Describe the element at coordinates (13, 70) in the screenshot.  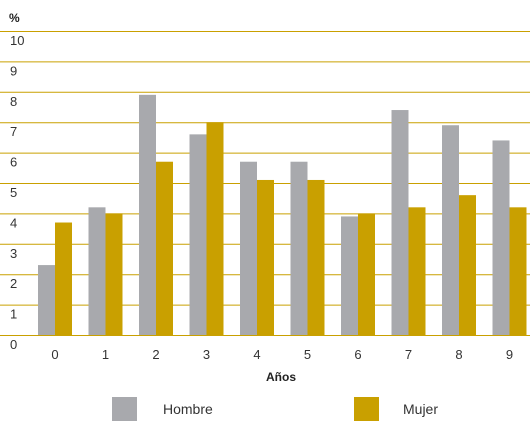
I see `y-tick-label: 9` at that location.